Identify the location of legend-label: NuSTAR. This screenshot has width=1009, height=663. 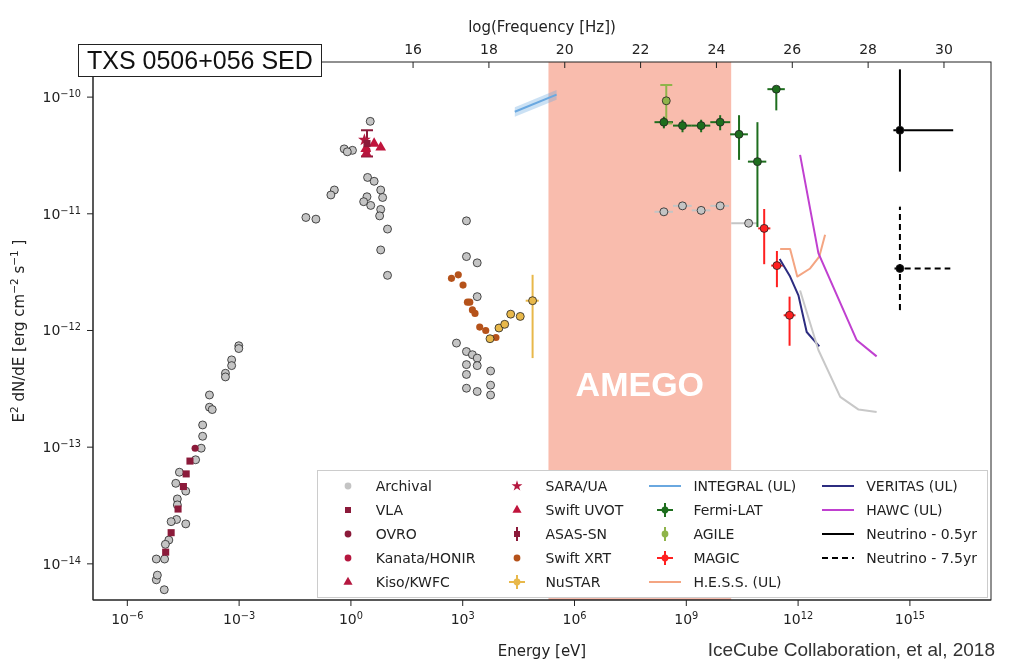
(573, 582).